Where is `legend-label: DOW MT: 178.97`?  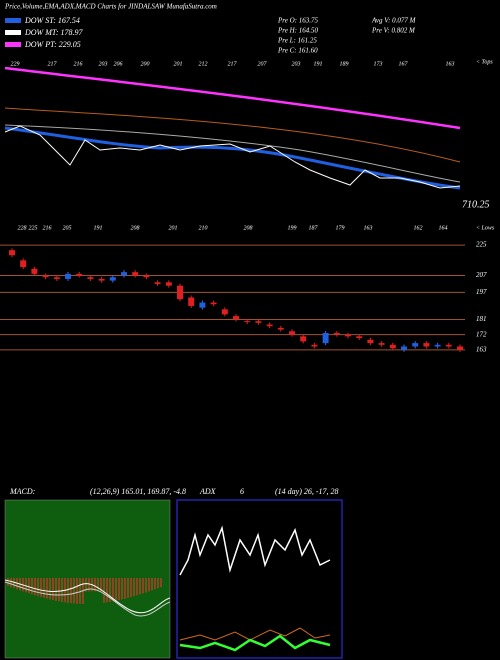 legend-label: DOW MT: 178.97 is located at coordinates (54, 32).